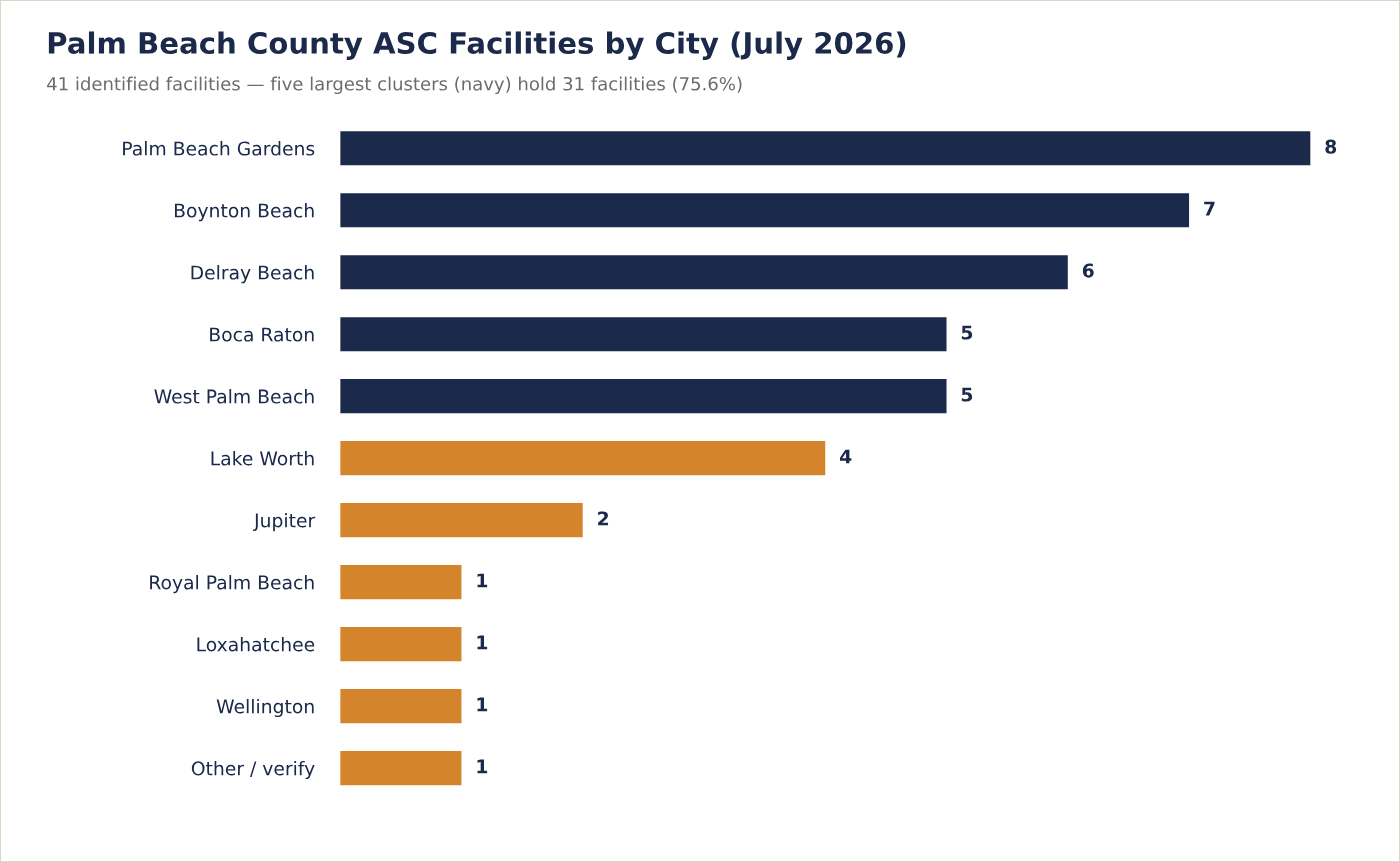  What do you see at coordinates (244, 212) in the screenshot?
I see `y-tick-label: Boynton Beach` at bounding box center [244, 212].